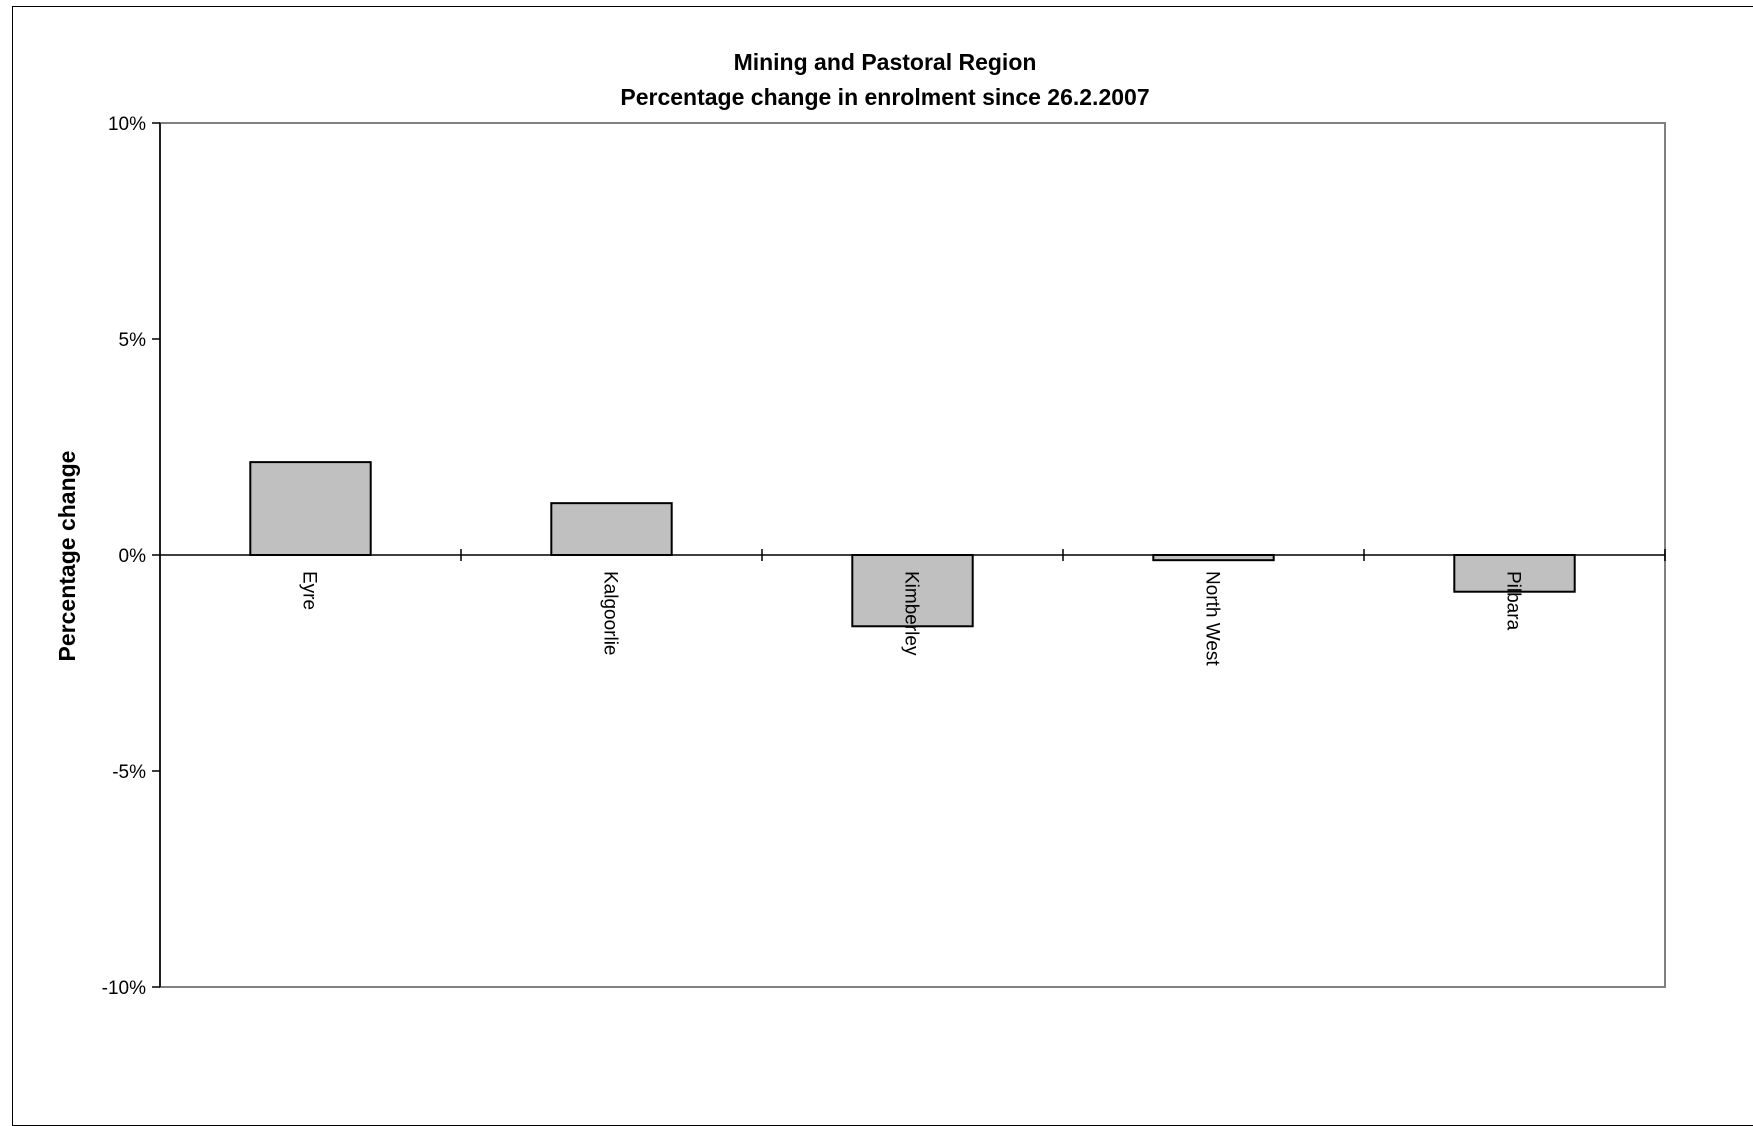 The width and height of the screenshot is (1753, 1126). I want to click on bar-eyre, so click(310, 508).